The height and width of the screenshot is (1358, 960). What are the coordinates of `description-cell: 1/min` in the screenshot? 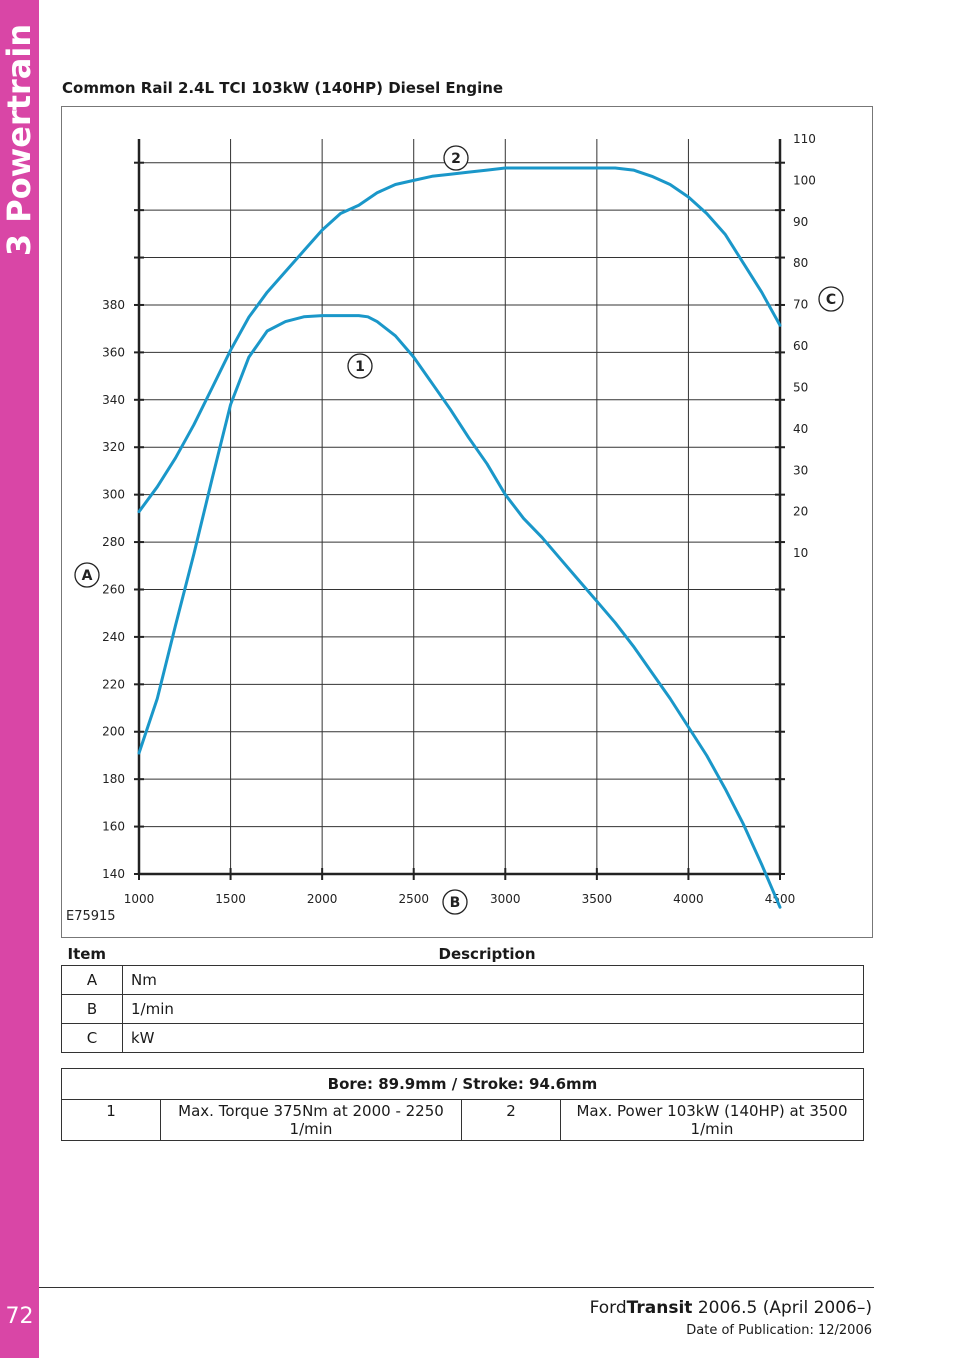 It's located at (493, 1009).